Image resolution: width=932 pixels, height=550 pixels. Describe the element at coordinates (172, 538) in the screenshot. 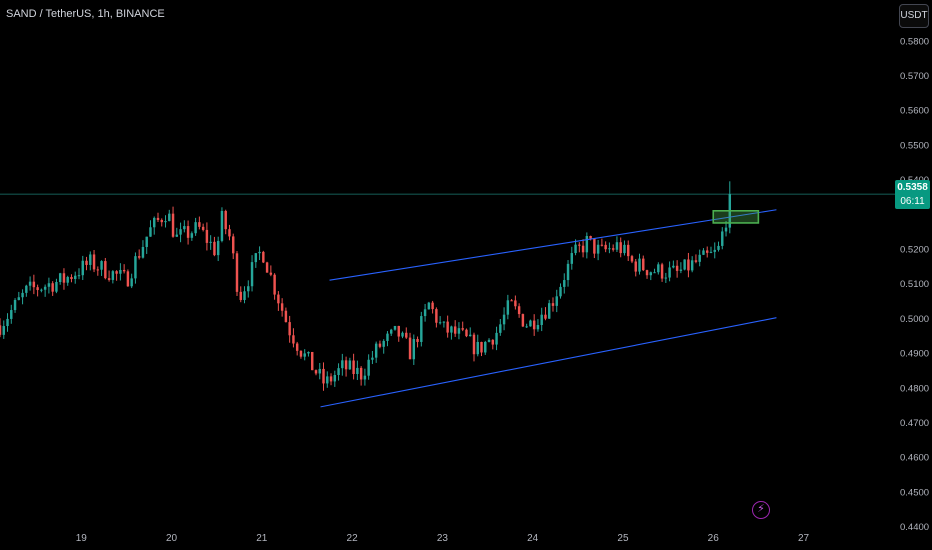

I see `time-tick-label: 20` at that location.